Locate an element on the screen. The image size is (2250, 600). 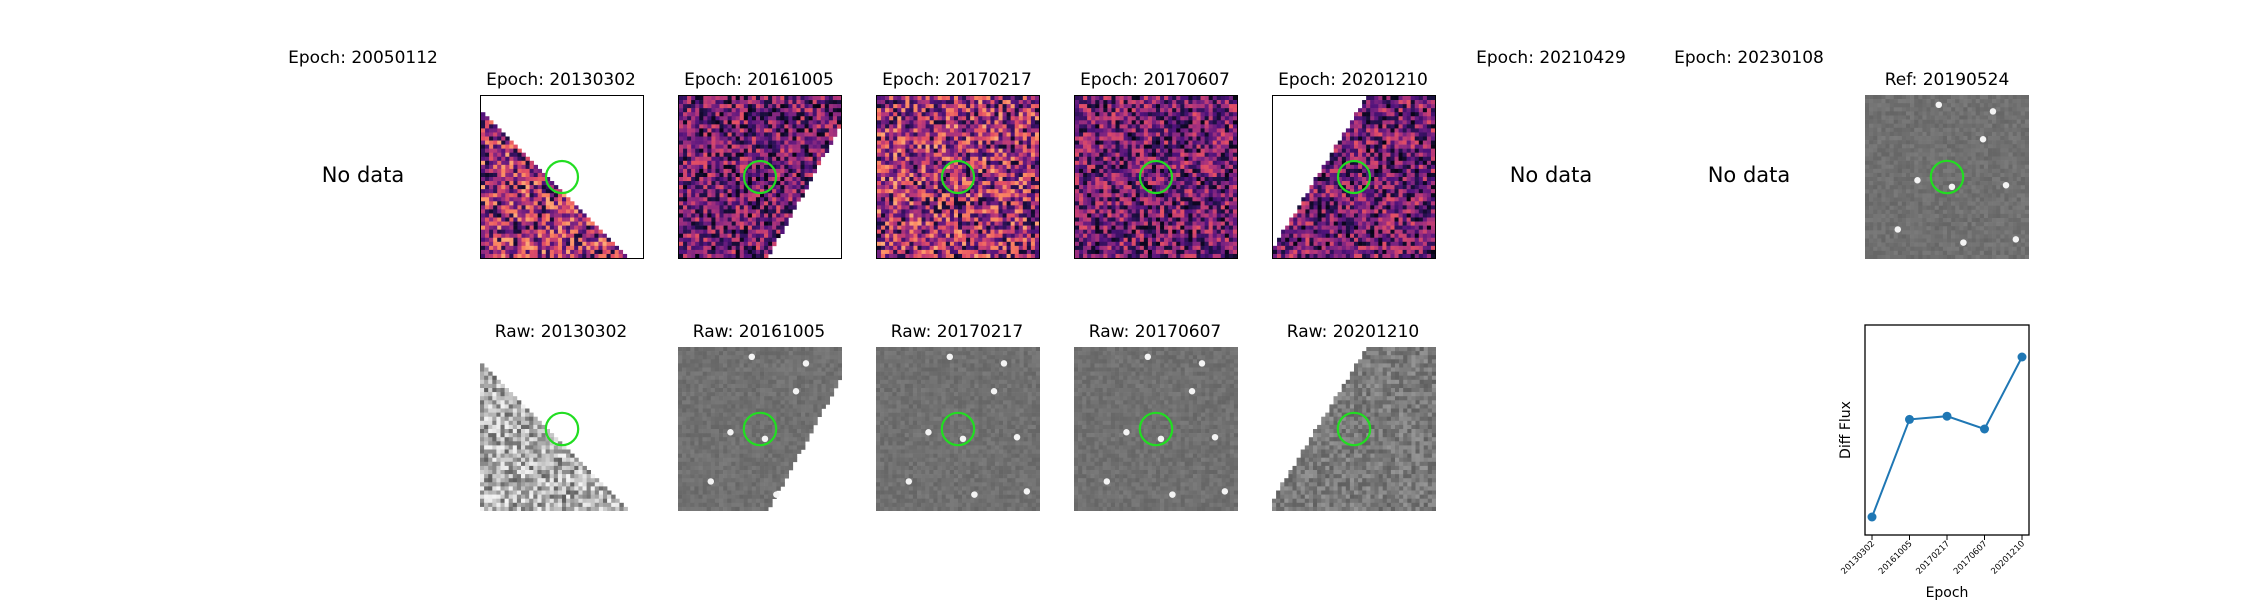
x-tick-label: 20170607 is located at coordinates (1971, 558).